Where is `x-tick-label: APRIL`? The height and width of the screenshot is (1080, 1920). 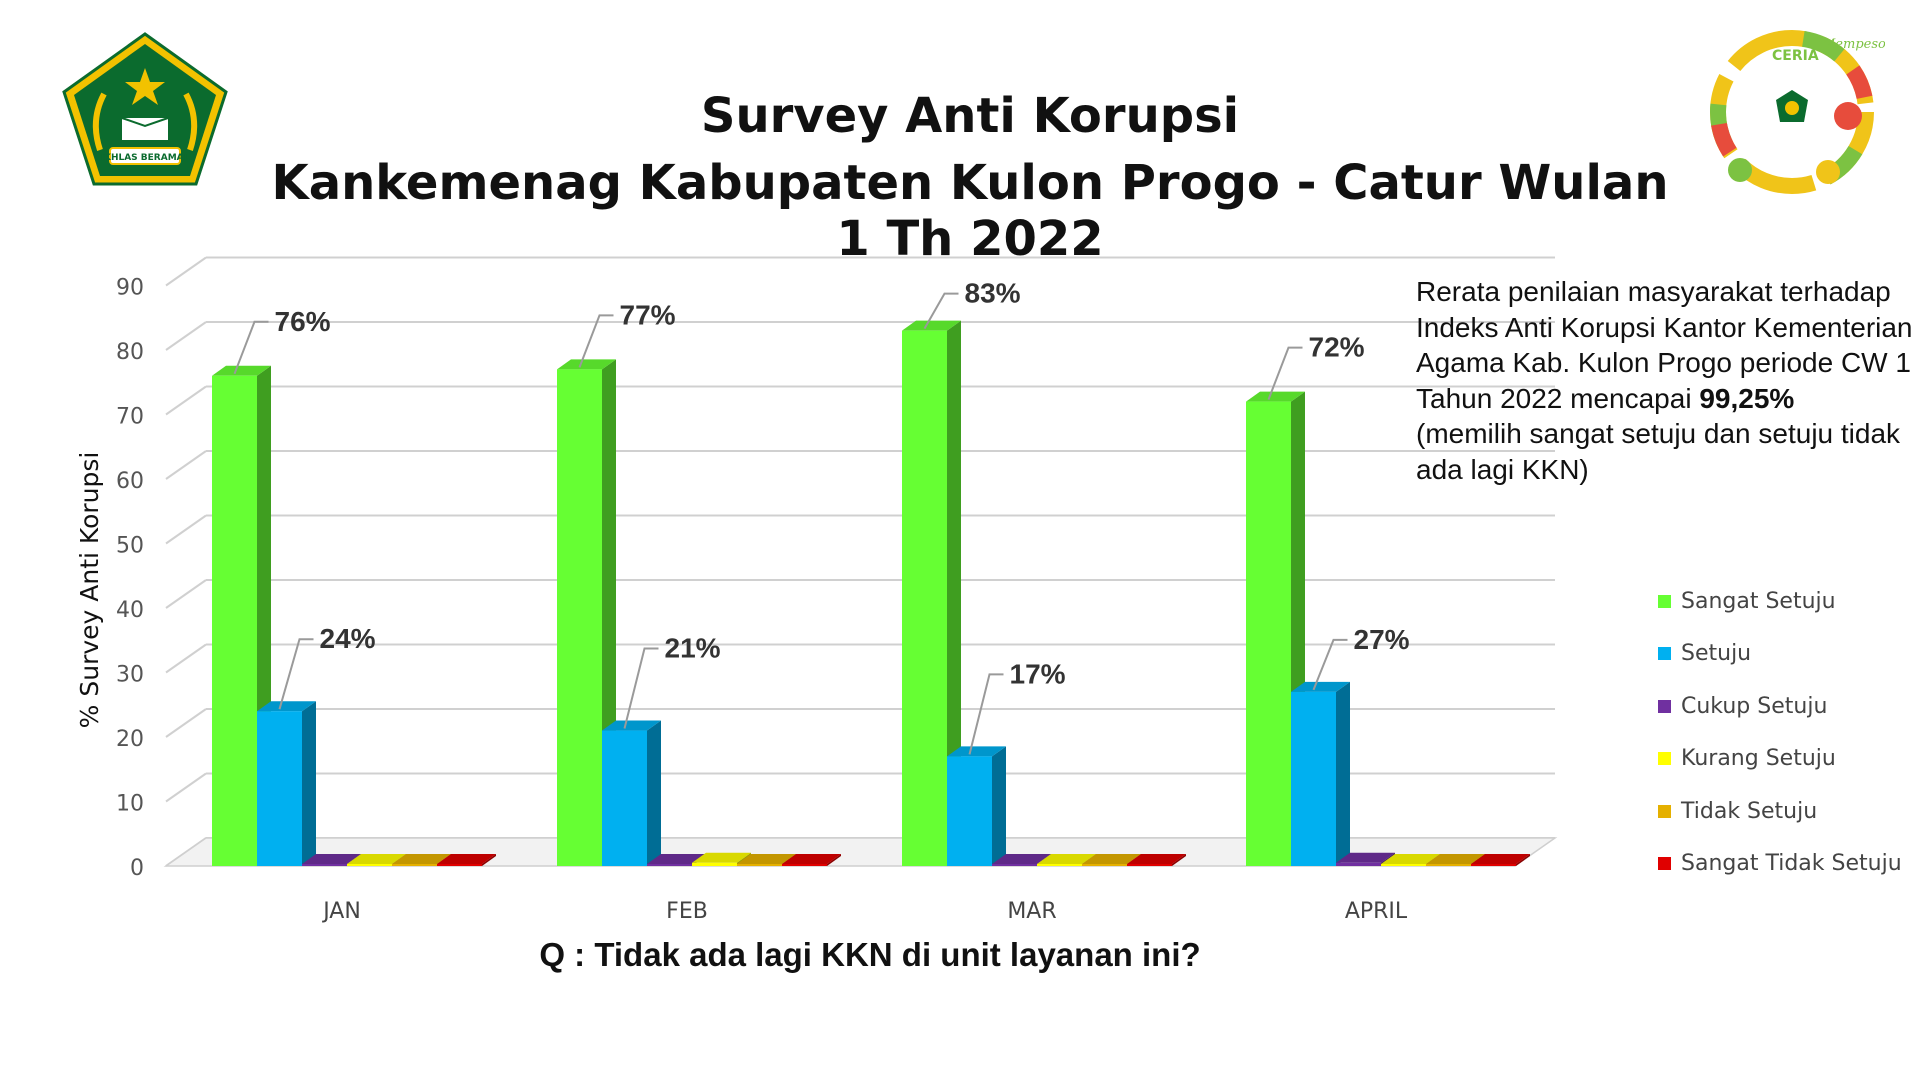
x-tick-label: APRIL is located at coordinates (1376, 911).